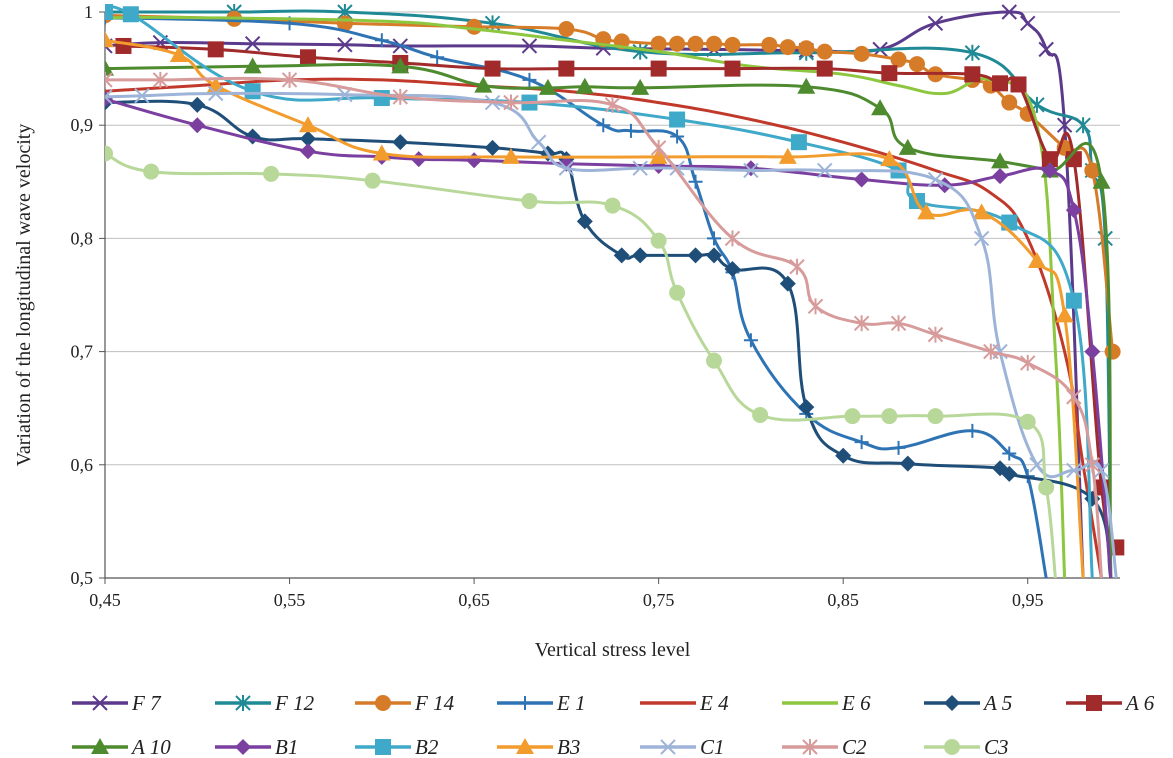 The height and width of the screenshot is (758, 1173). What do you see at coordinates (405, 703) in the screenshot?
I see `legend-item: F 14` at bounding box center [405, 703].